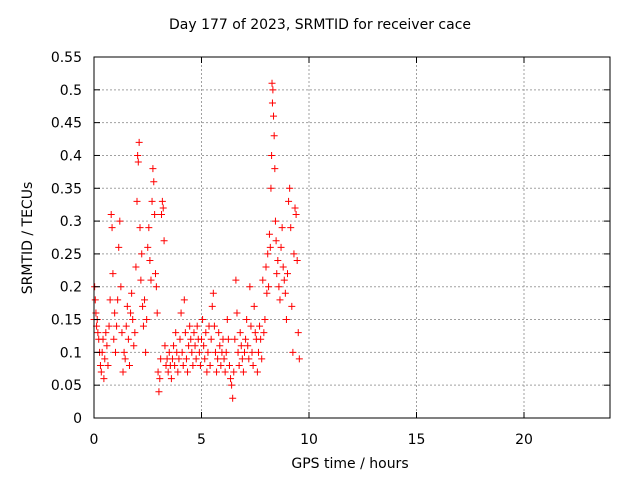  I want to click on y-axis-label: SRMTID / TECUs, so click(28, 238).